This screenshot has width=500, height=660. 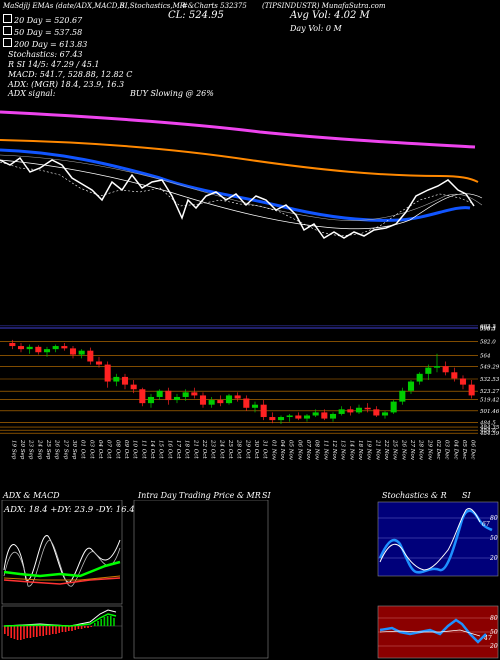 I want to click on intraday-panel, so click(x=201, y=579).